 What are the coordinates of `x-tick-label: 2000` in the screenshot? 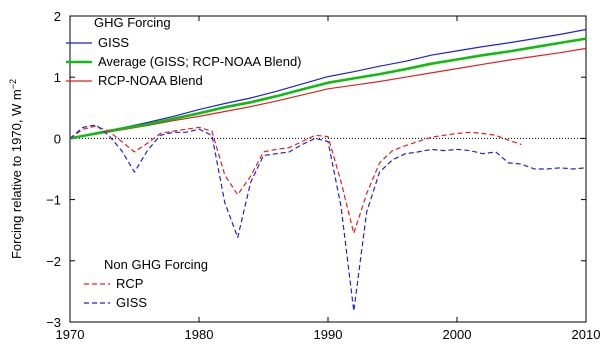 It's located at (457, 334).